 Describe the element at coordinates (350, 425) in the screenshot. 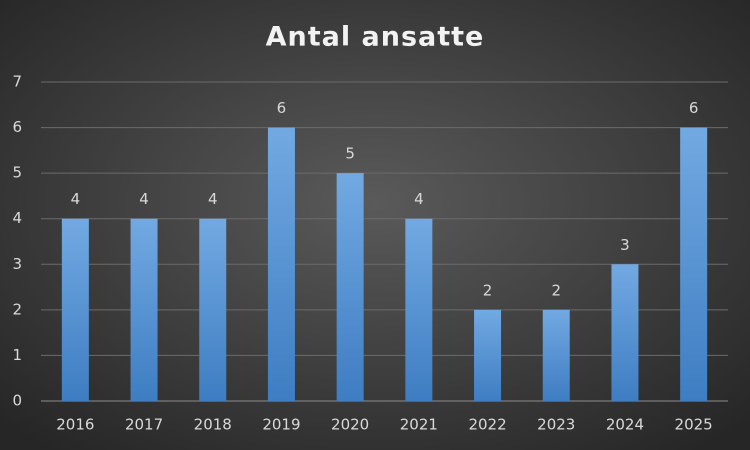

I see `x-tick-label: 2020` at that location.